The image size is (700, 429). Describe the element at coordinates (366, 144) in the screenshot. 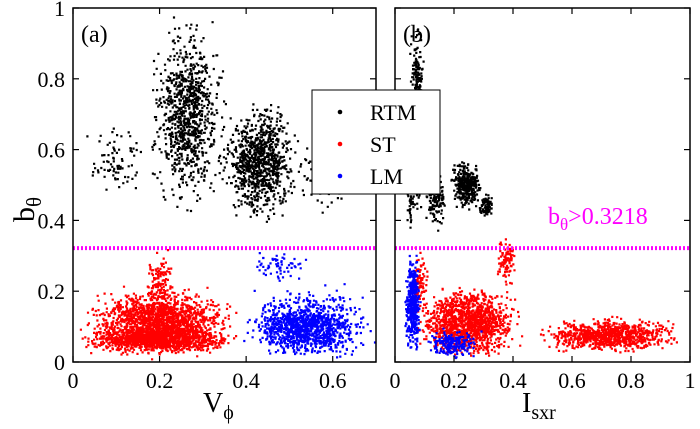

I see `legend-entry-st: ST` at that location.